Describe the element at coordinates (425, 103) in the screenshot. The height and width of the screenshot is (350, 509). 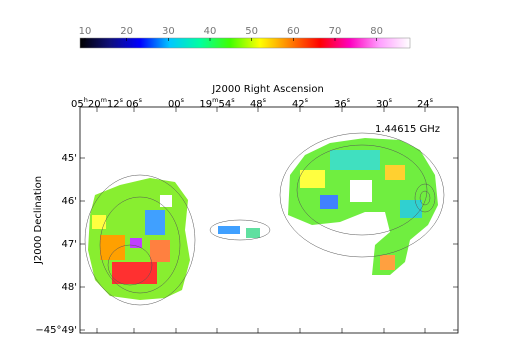
I see `x-tick-label: 24s` at that location.